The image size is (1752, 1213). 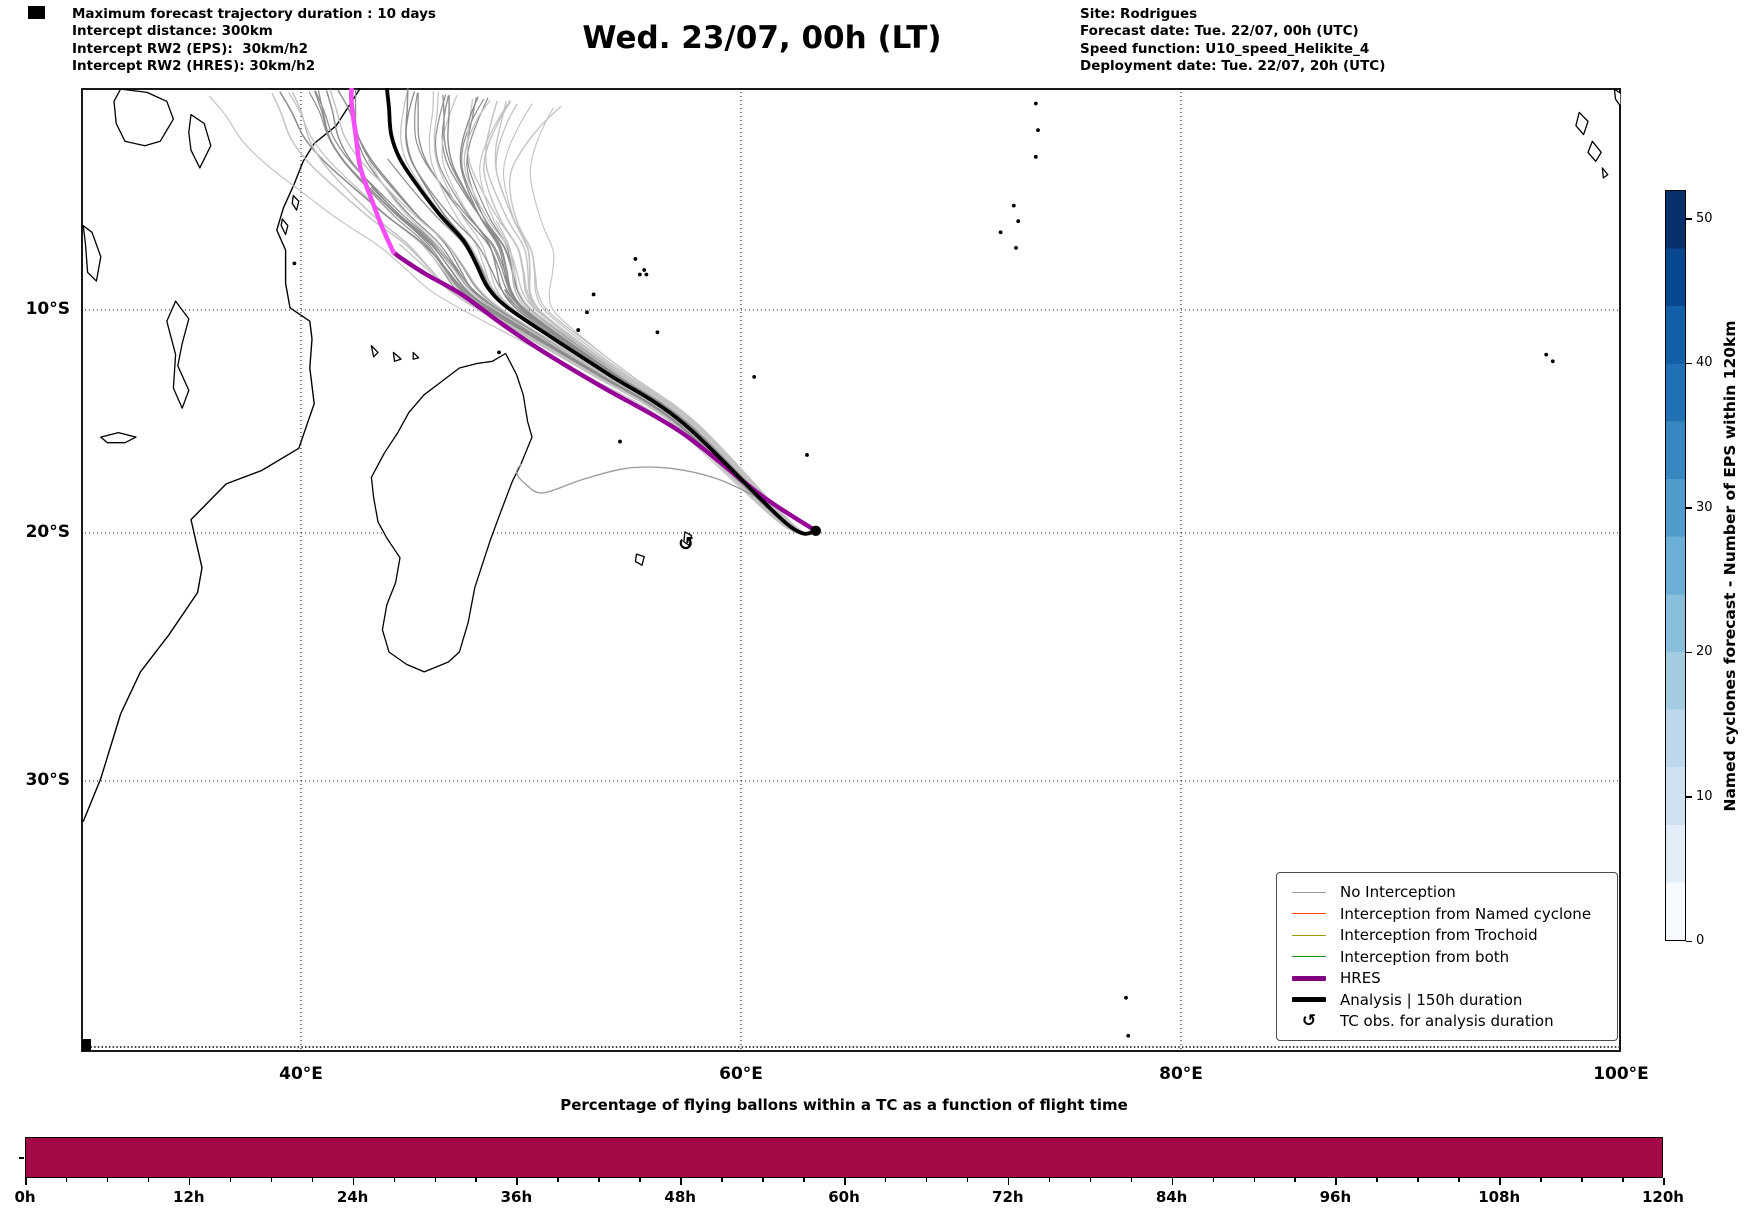 What do you see at coordinates (1425, 956) in the screenshot?
I see `legend-label: Interception from both` at bounding box center [1425, 956].